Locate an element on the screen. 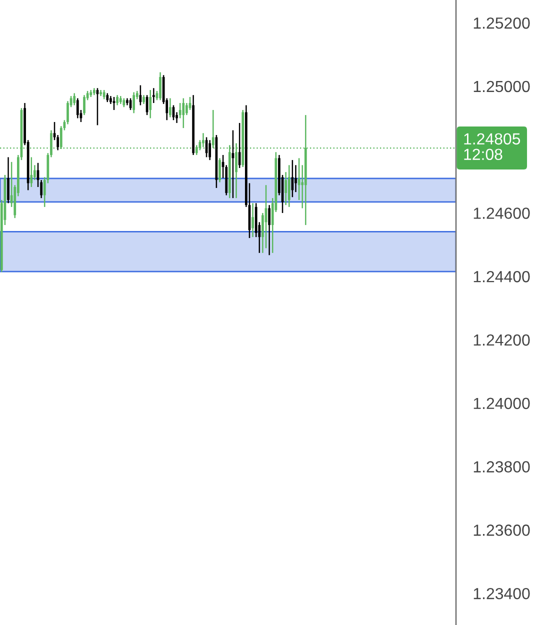 This screenshot has height=625, width=541. y-tick-label: 1.24200 is located at coordinates (502, 340).